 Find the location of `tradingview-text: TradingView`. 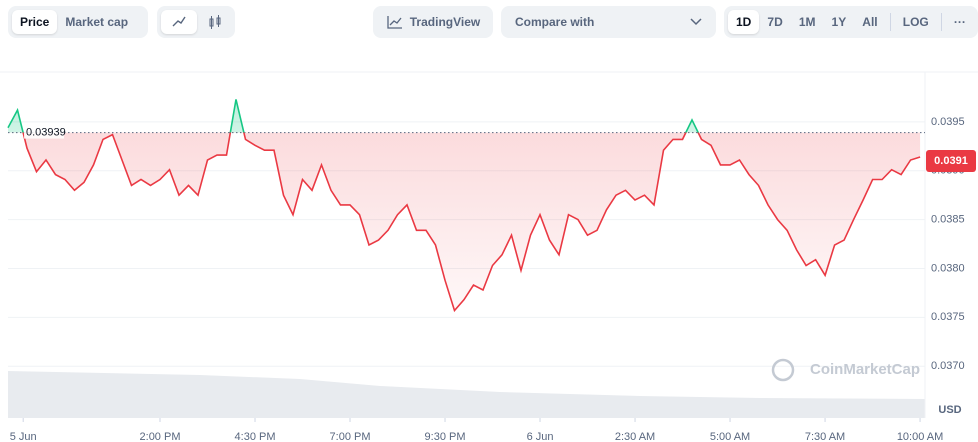

tradingview-text: TradingView is located at coordinates (445, 22).